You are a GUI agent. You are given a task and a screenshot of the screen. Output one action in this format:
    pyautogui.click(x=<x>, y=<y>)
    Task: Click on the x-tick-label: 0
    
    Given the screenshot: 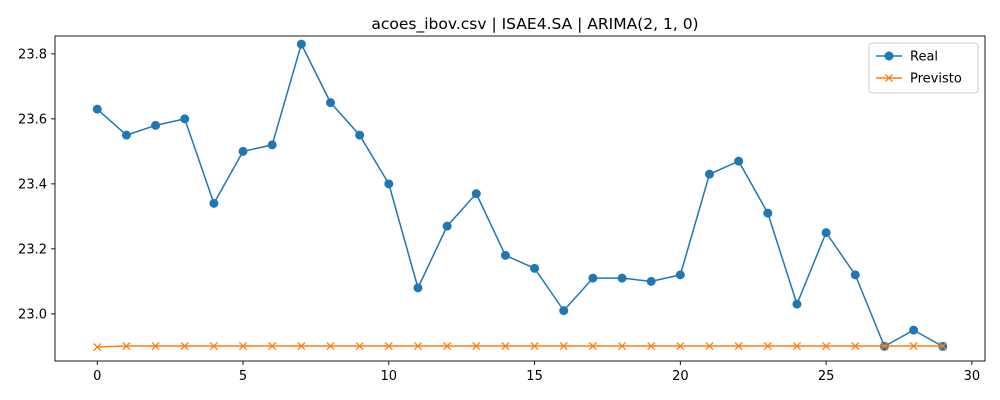 What is the action you would take?
    pyautogui.click(x=97, y=376)
    